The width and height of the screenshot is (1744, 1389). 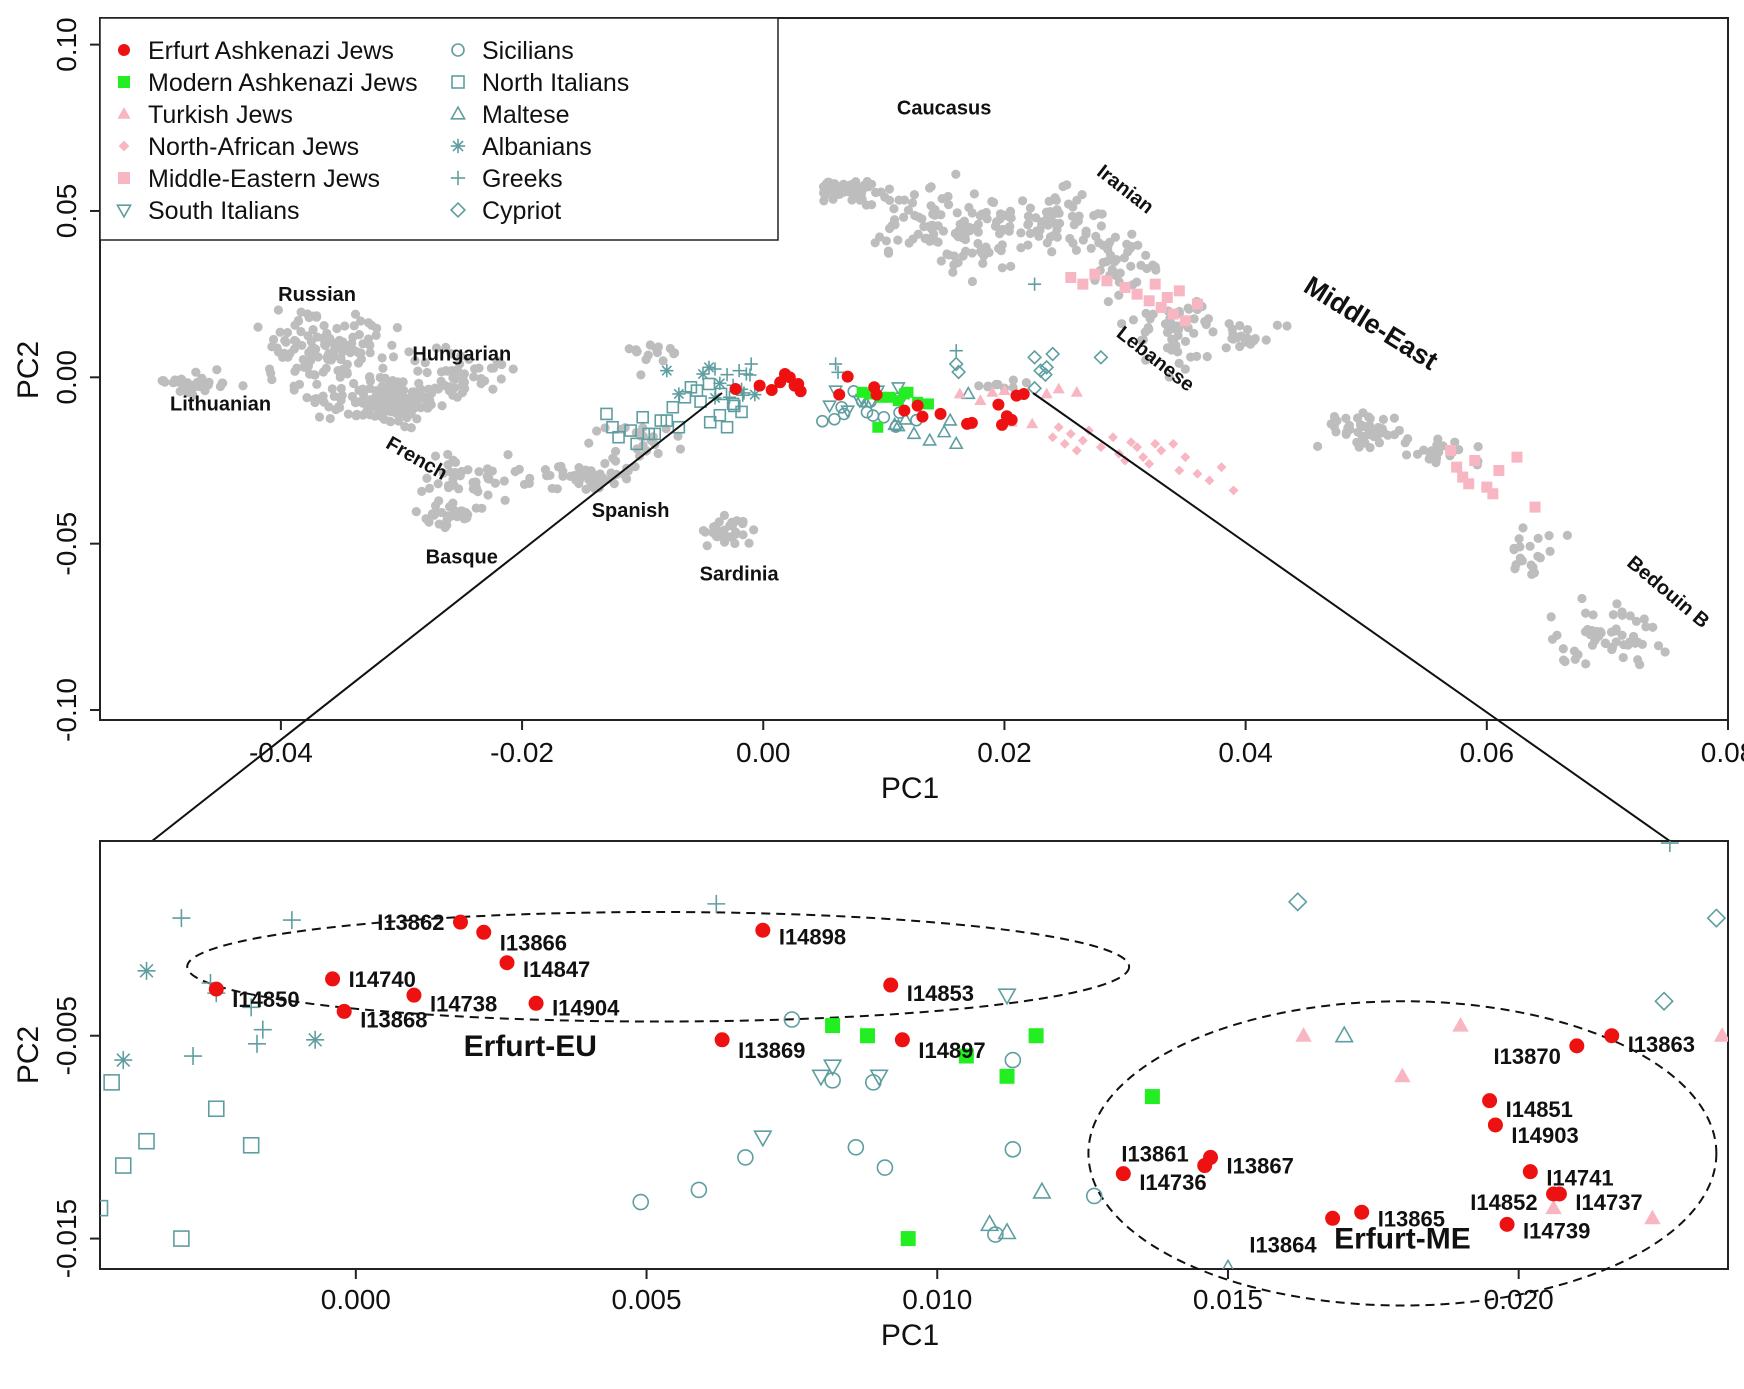 I want to click on legend-item-albanians: Albanians, so click(x=521, y=147).